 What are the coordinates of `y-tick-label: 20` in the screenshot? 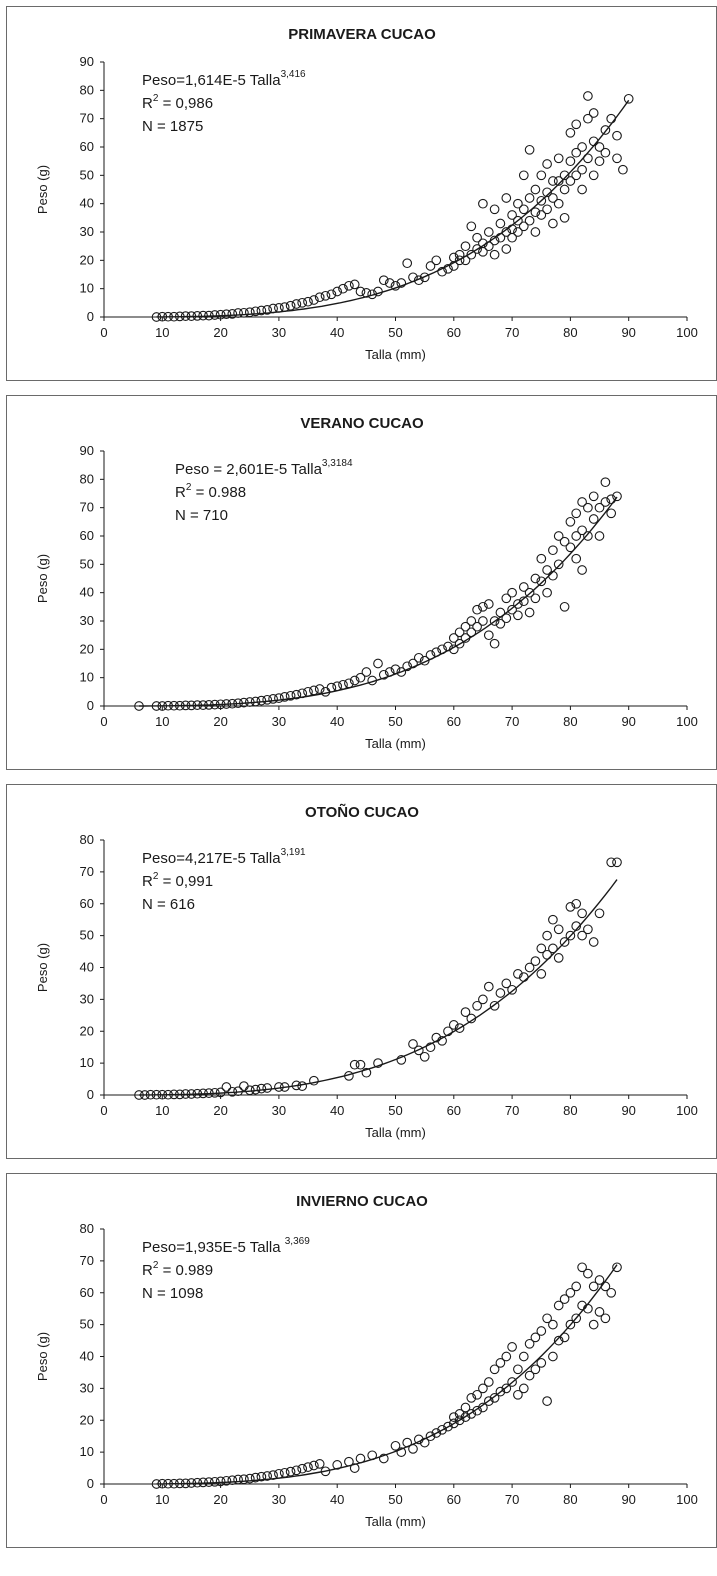 It's located at (87, 1030).